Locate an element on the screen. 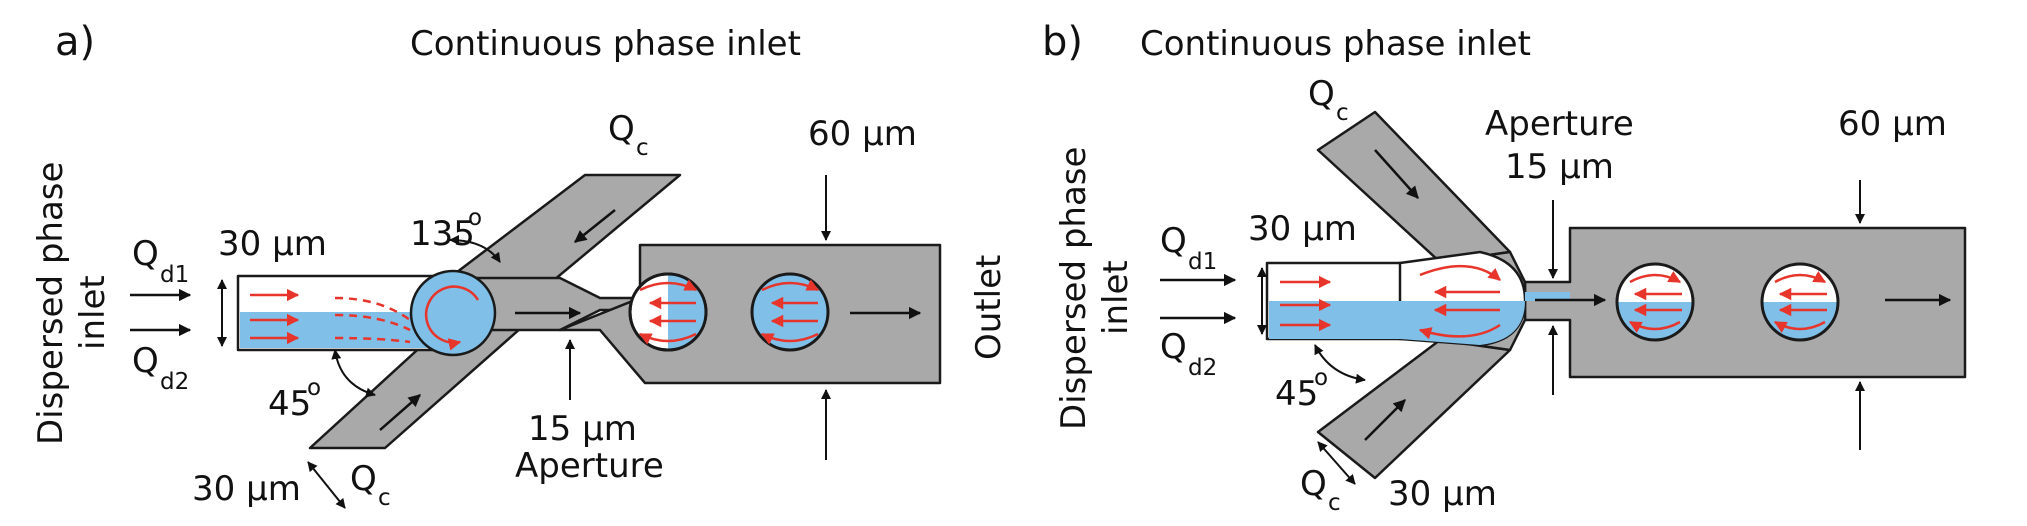 This screenshot has width=2027, height=526. qd1-label: Q d1 is located at coordinates (160, 261).